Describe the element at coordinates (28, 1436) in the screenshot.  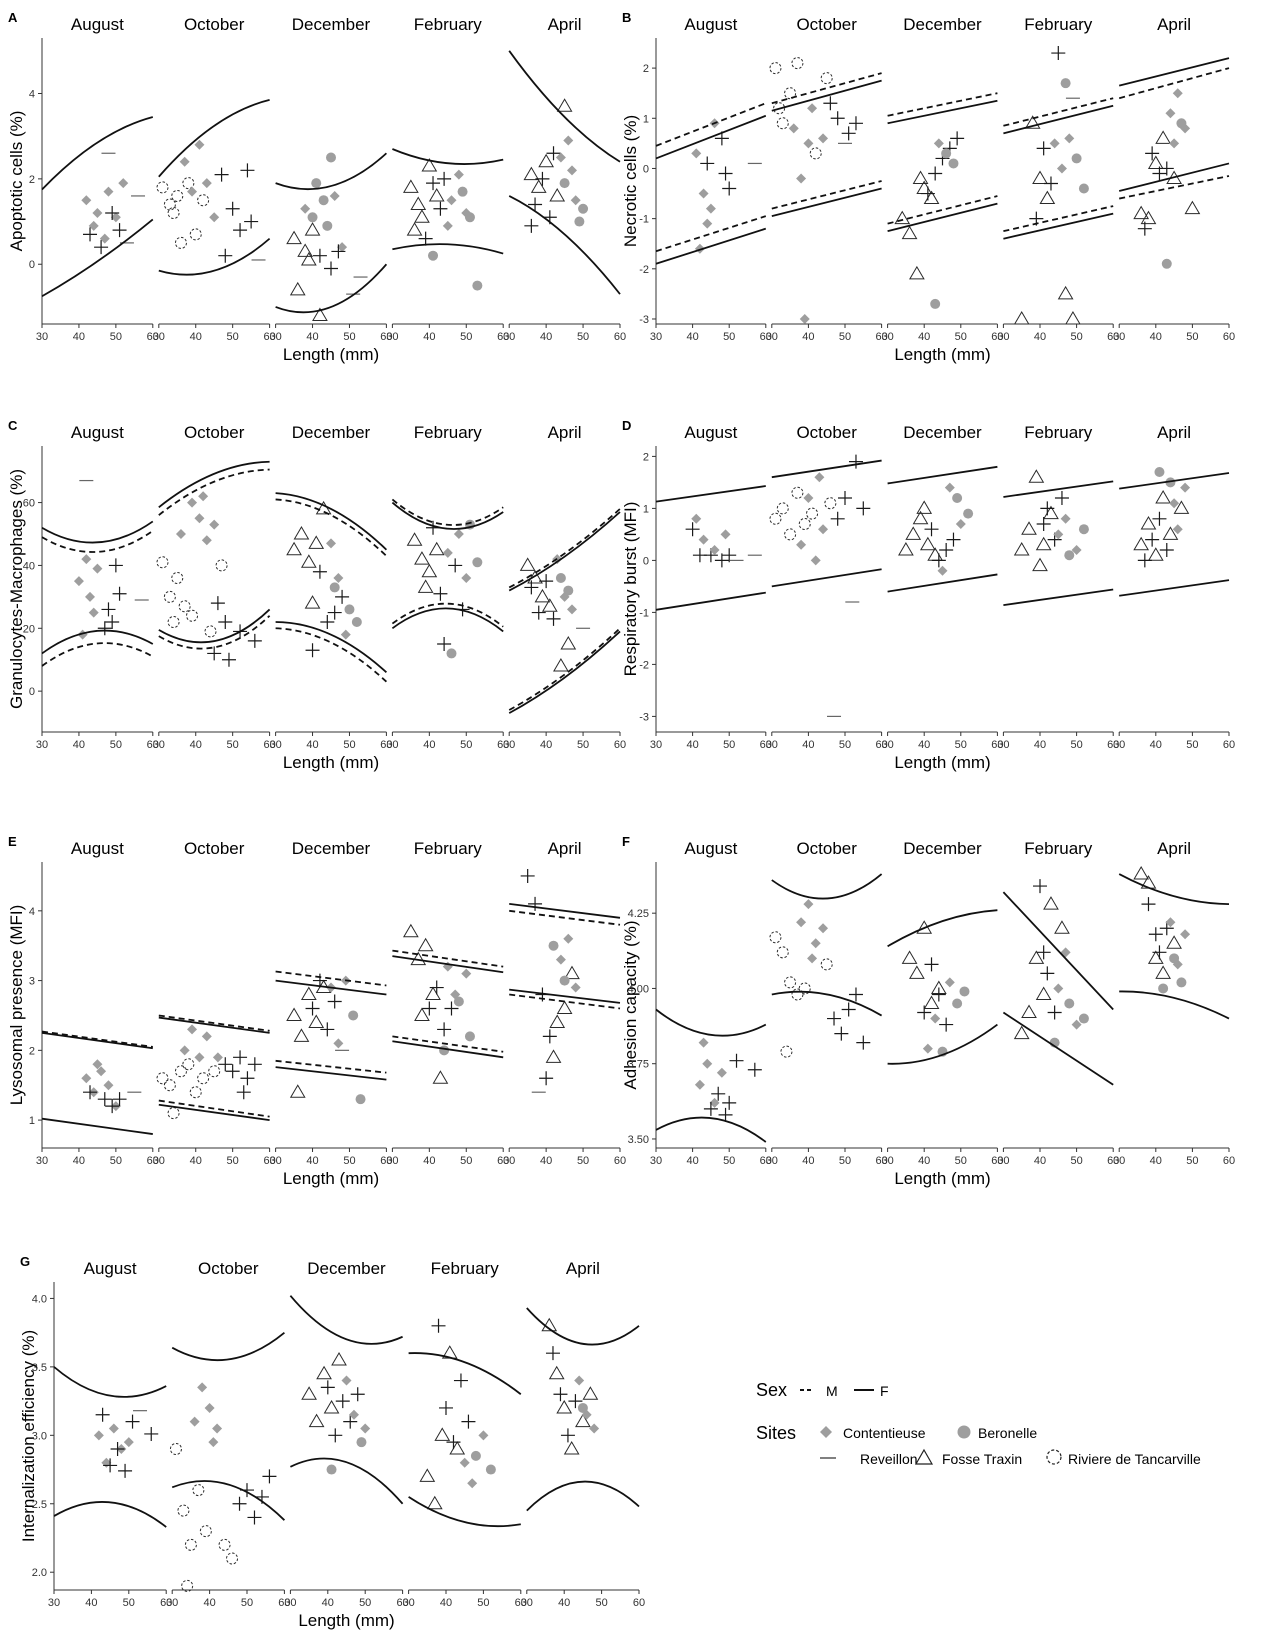
I see `panel-g-ylabel: Internalization efficiency (%)` at that location.